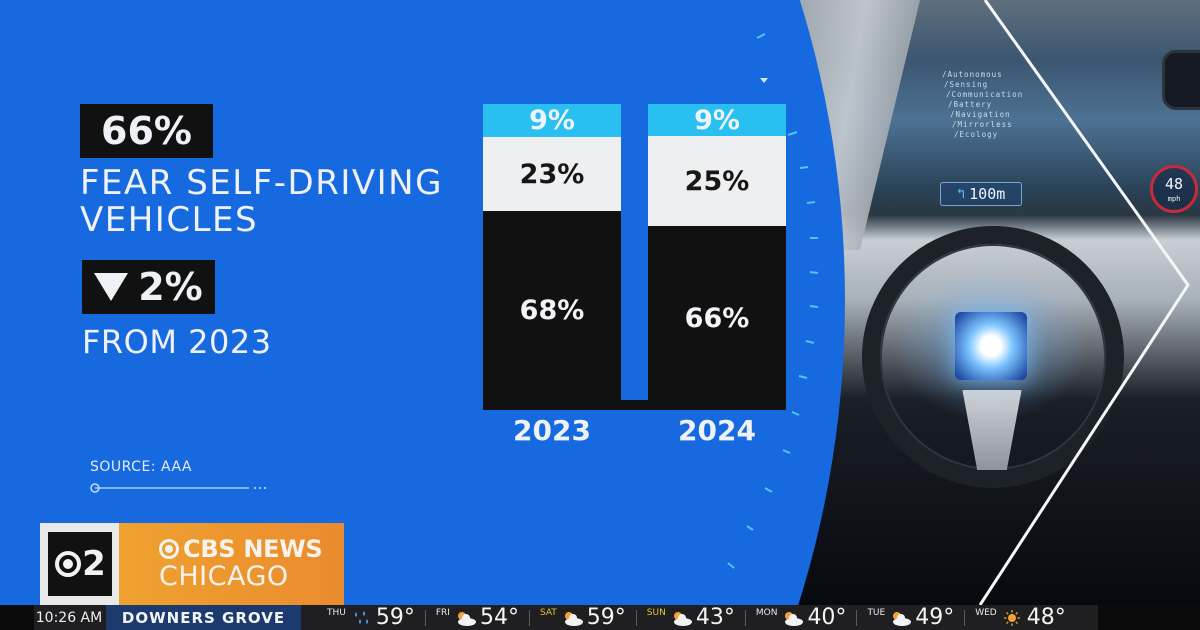 This screenshot has height=630, width=1200. What do you see at coordinates (478, 617) in the screenshot?
I see `forecast-day: FRI 54°` at bounding box center [478, 617].